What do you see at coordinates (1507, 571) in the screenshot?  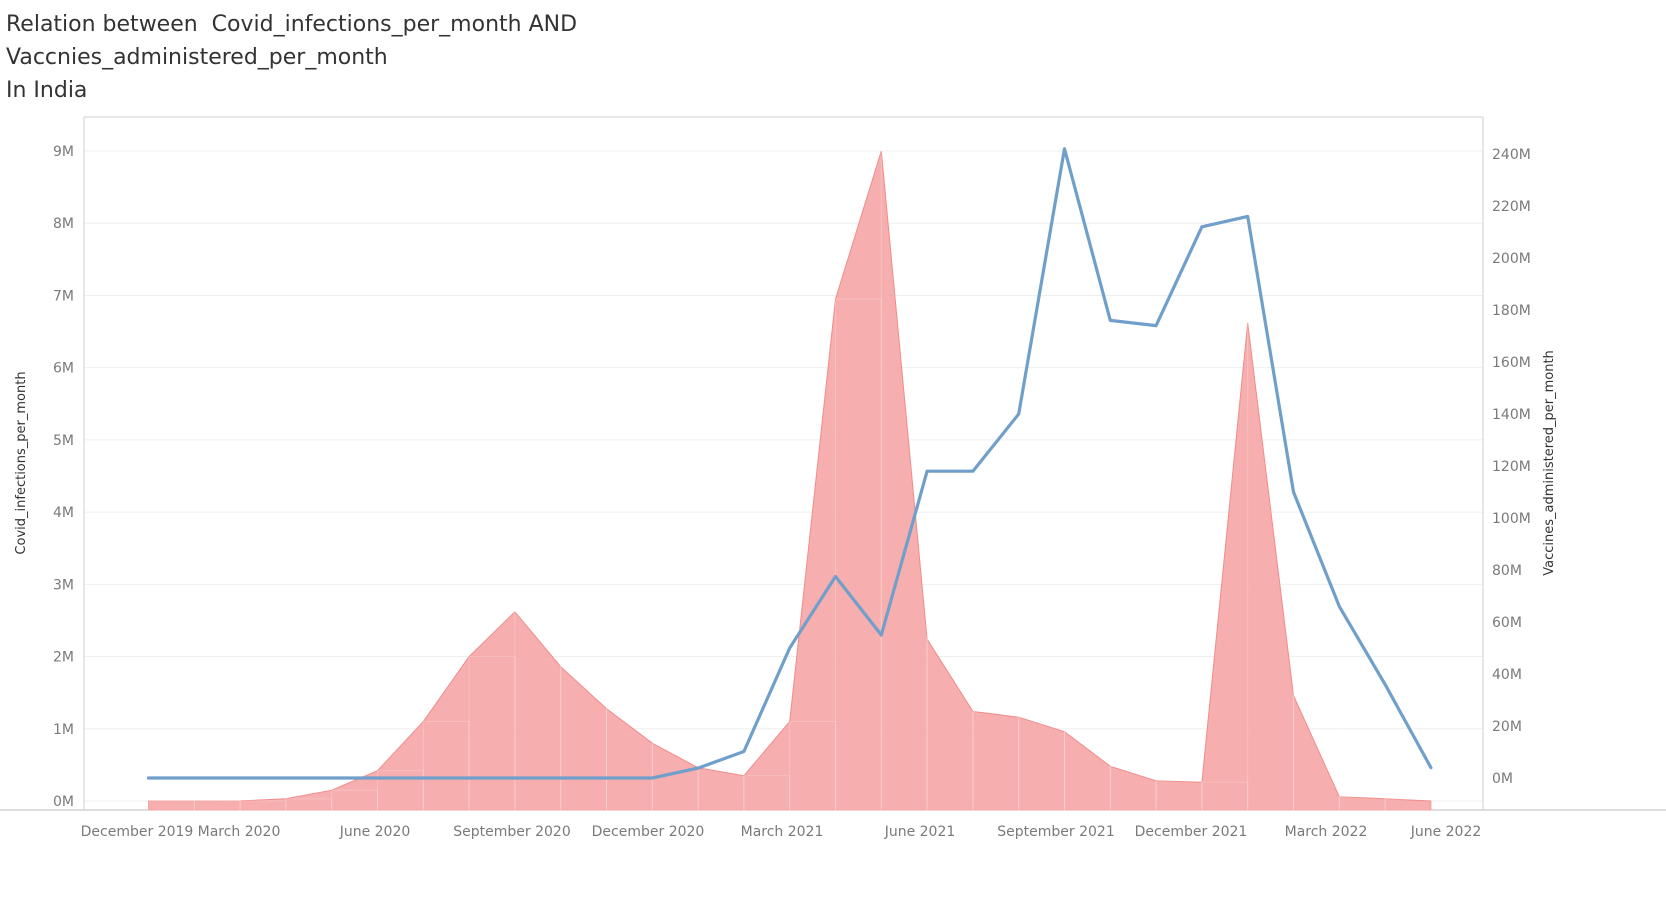 I see `right-tick-label: 80M` at bounding box center [1507, 571].